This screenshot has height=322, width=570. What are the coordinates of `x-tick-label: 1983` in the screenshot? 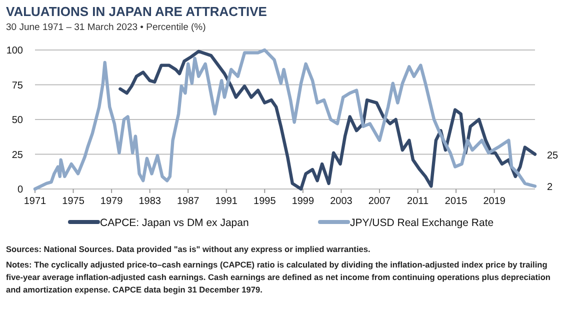 It's located at (150, 201).